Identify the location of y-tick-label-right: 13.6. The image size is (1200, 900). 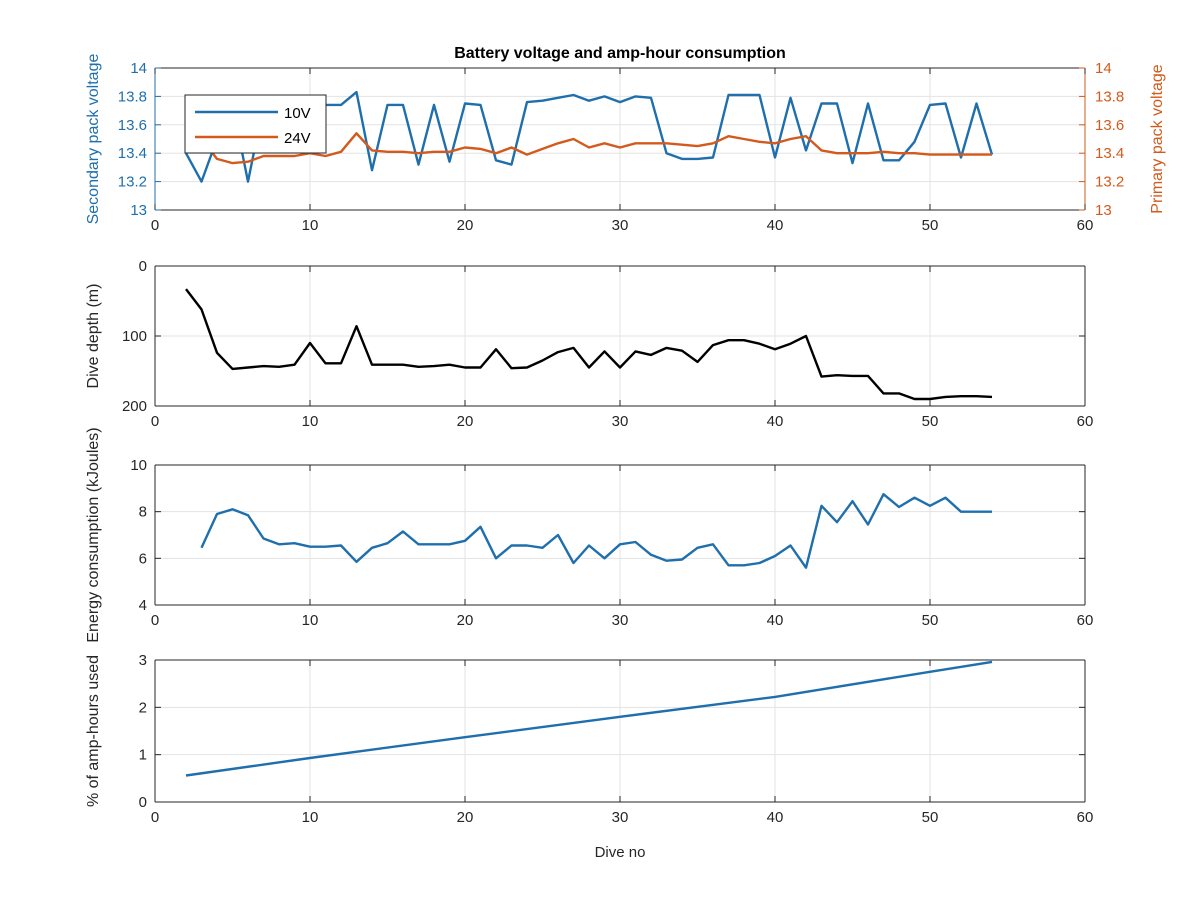
(1109, 125).